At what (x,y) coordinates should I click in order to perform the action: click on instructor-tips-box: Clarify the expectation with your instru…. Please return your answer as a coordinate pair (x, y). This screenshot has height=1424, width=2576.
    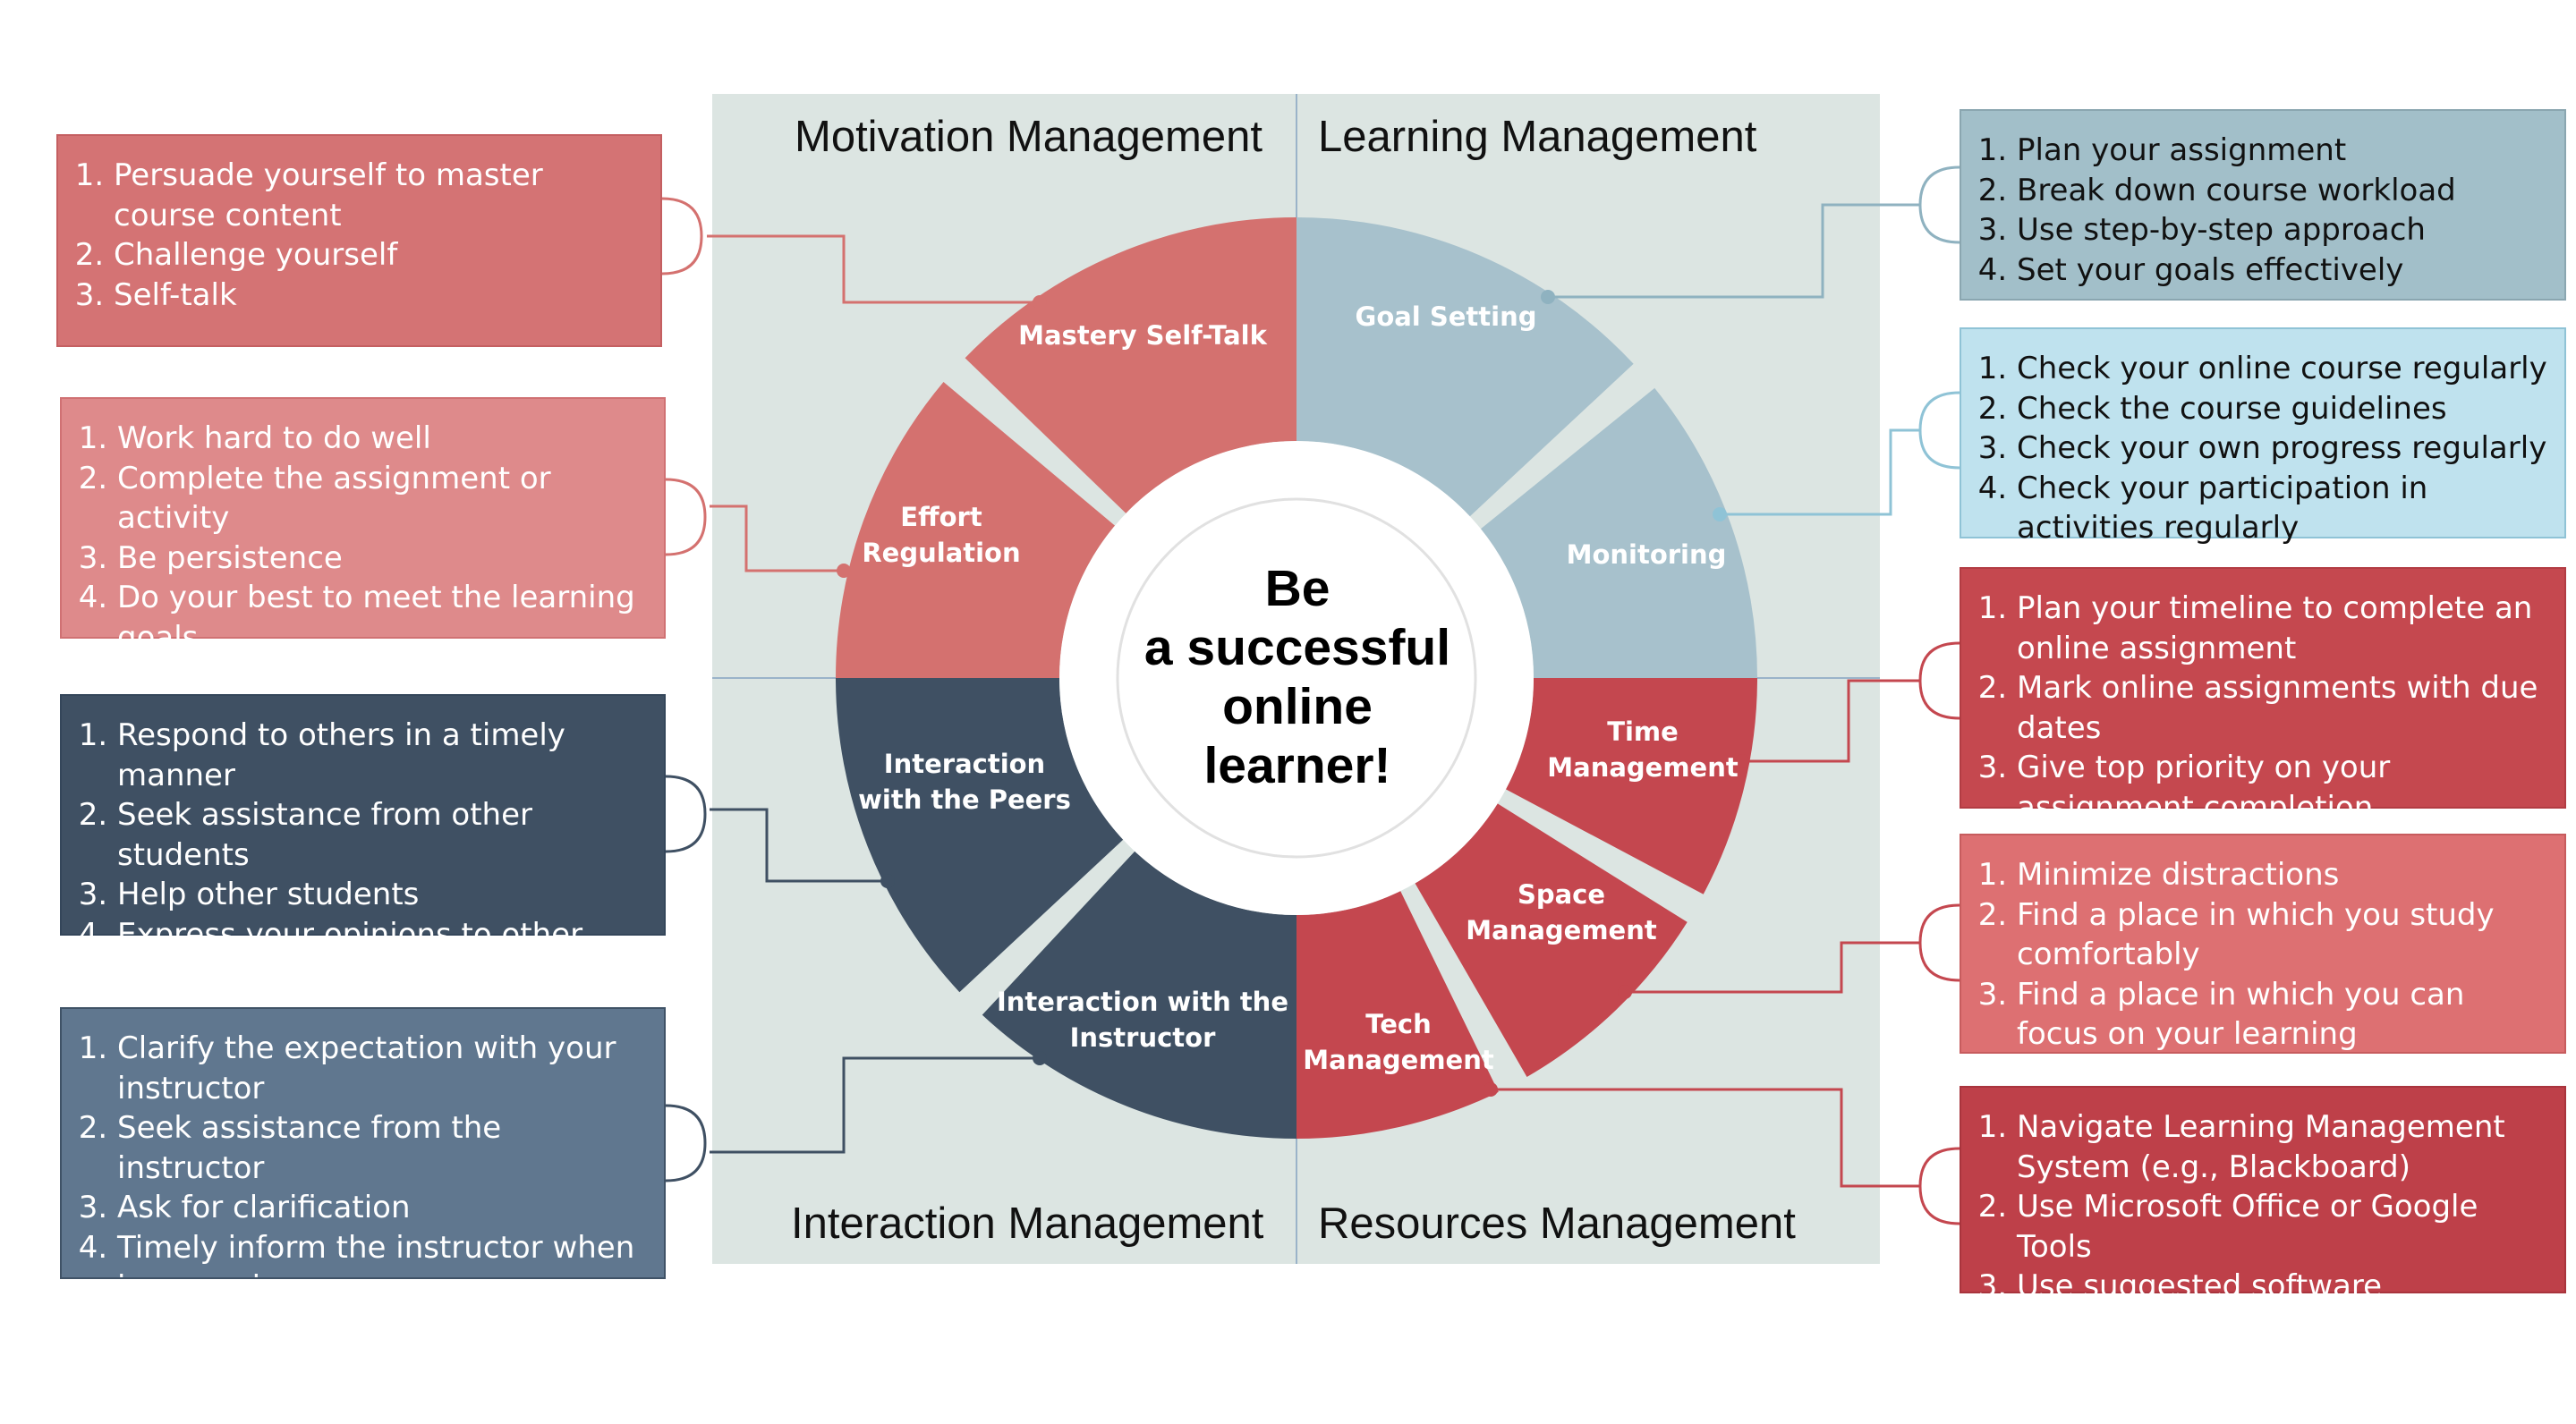
    Looking at the image, I should click on (363, 1156).